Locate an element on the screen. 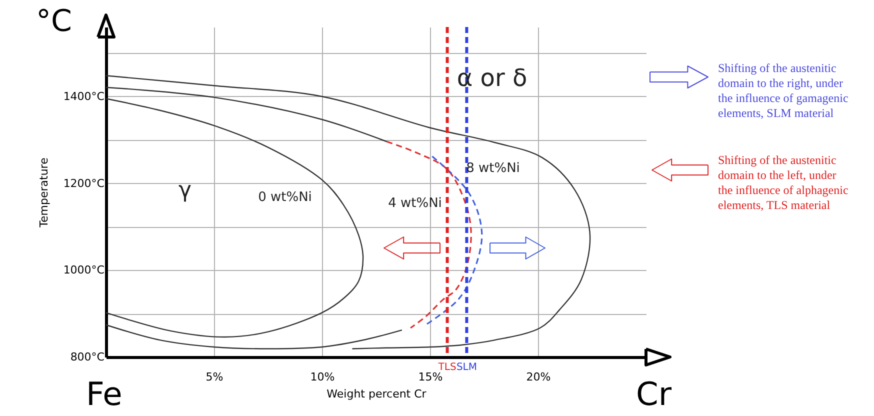 The image size is (874, 416). text: °C is located at coordinates (54, 21).